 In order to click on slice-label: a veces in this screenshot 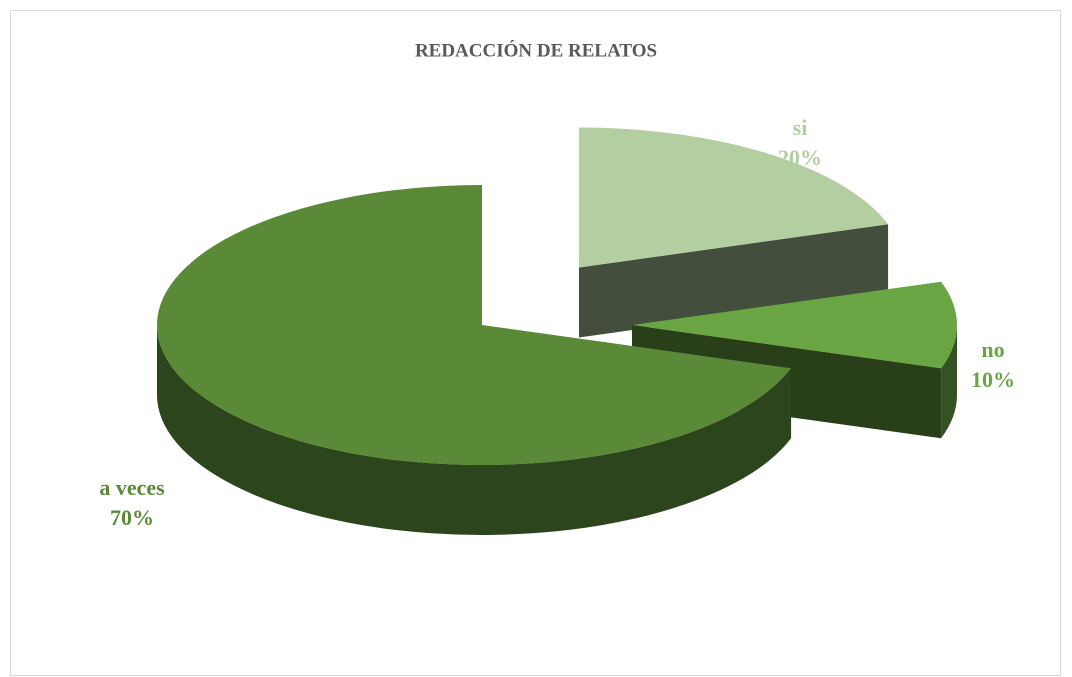, I will do `click(132, 487)`.